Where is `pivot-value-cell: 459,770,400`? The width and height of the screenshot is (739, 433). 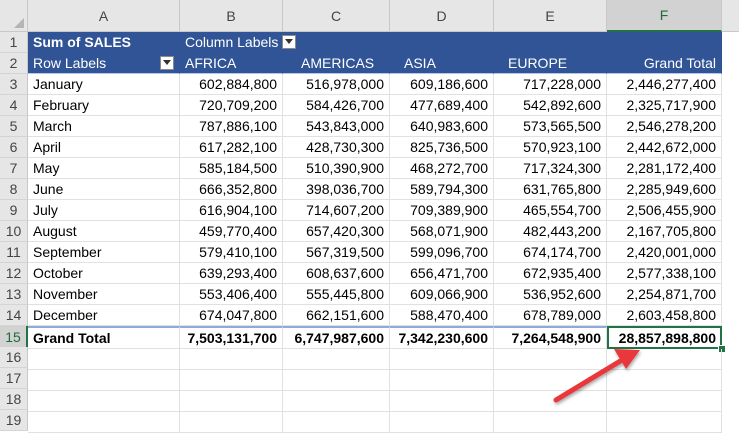
pivot-value-cell: 459,770,400 is located at coordinates (231, 231).